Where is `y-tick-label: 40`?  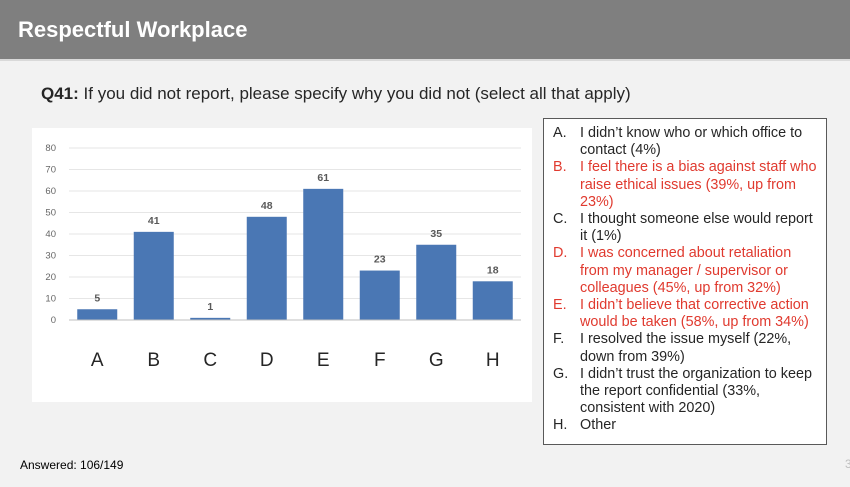
y-tick-label: 40 is located at coordinates (50, 234).